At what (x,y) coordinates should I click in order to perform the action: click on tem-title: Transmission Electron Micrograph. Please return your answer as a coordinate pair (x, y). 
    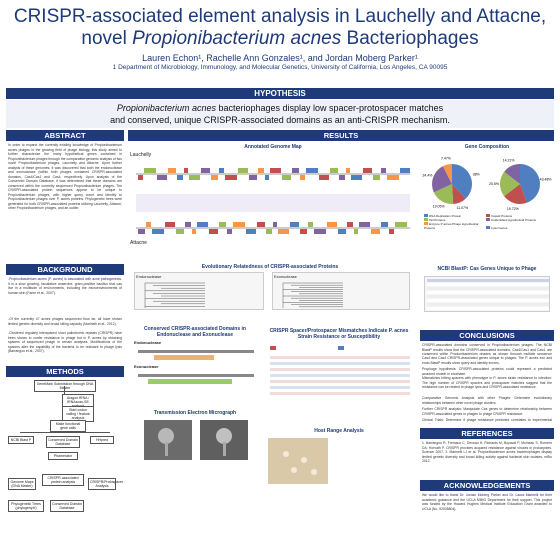
    Looking at the image, I should click on (195, 413).